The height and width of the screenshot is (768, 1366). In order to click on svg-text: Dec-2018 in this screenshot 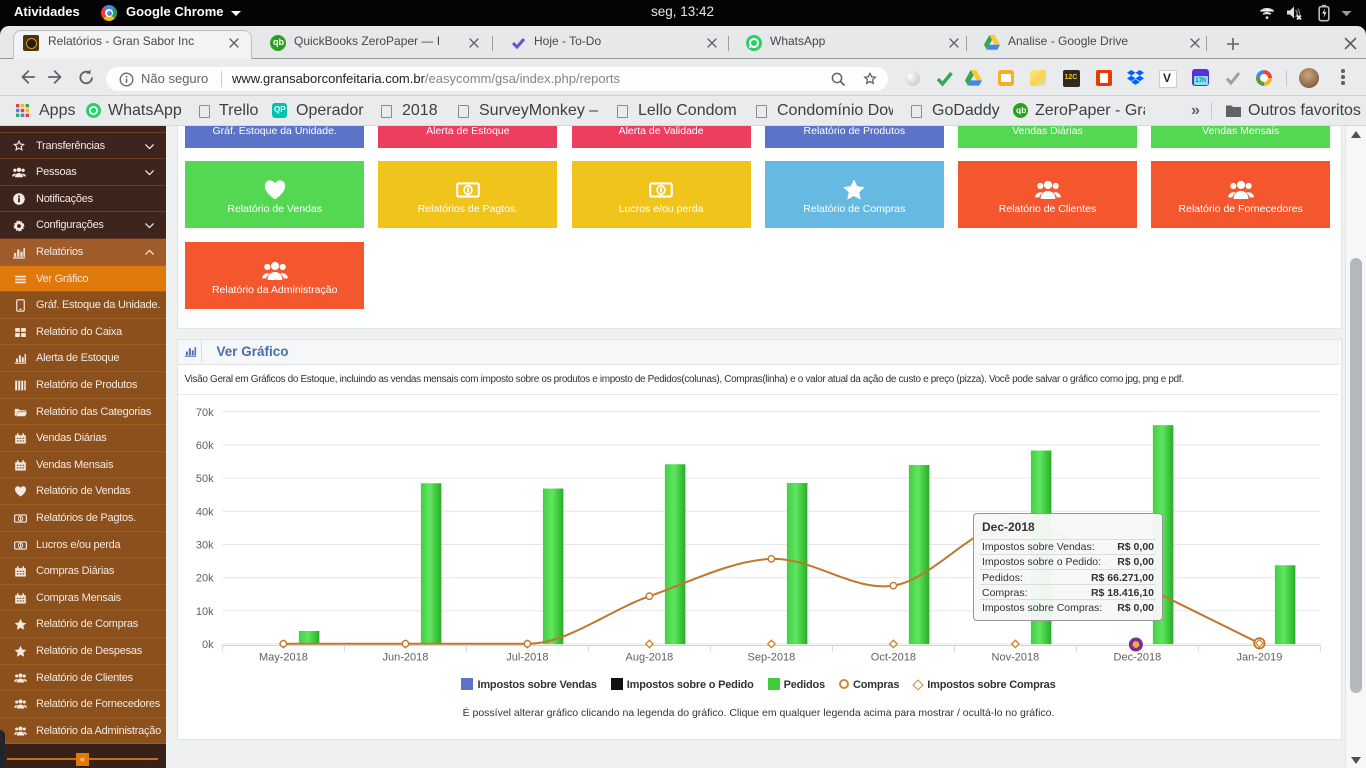, I will do `click(1138, 658)`.